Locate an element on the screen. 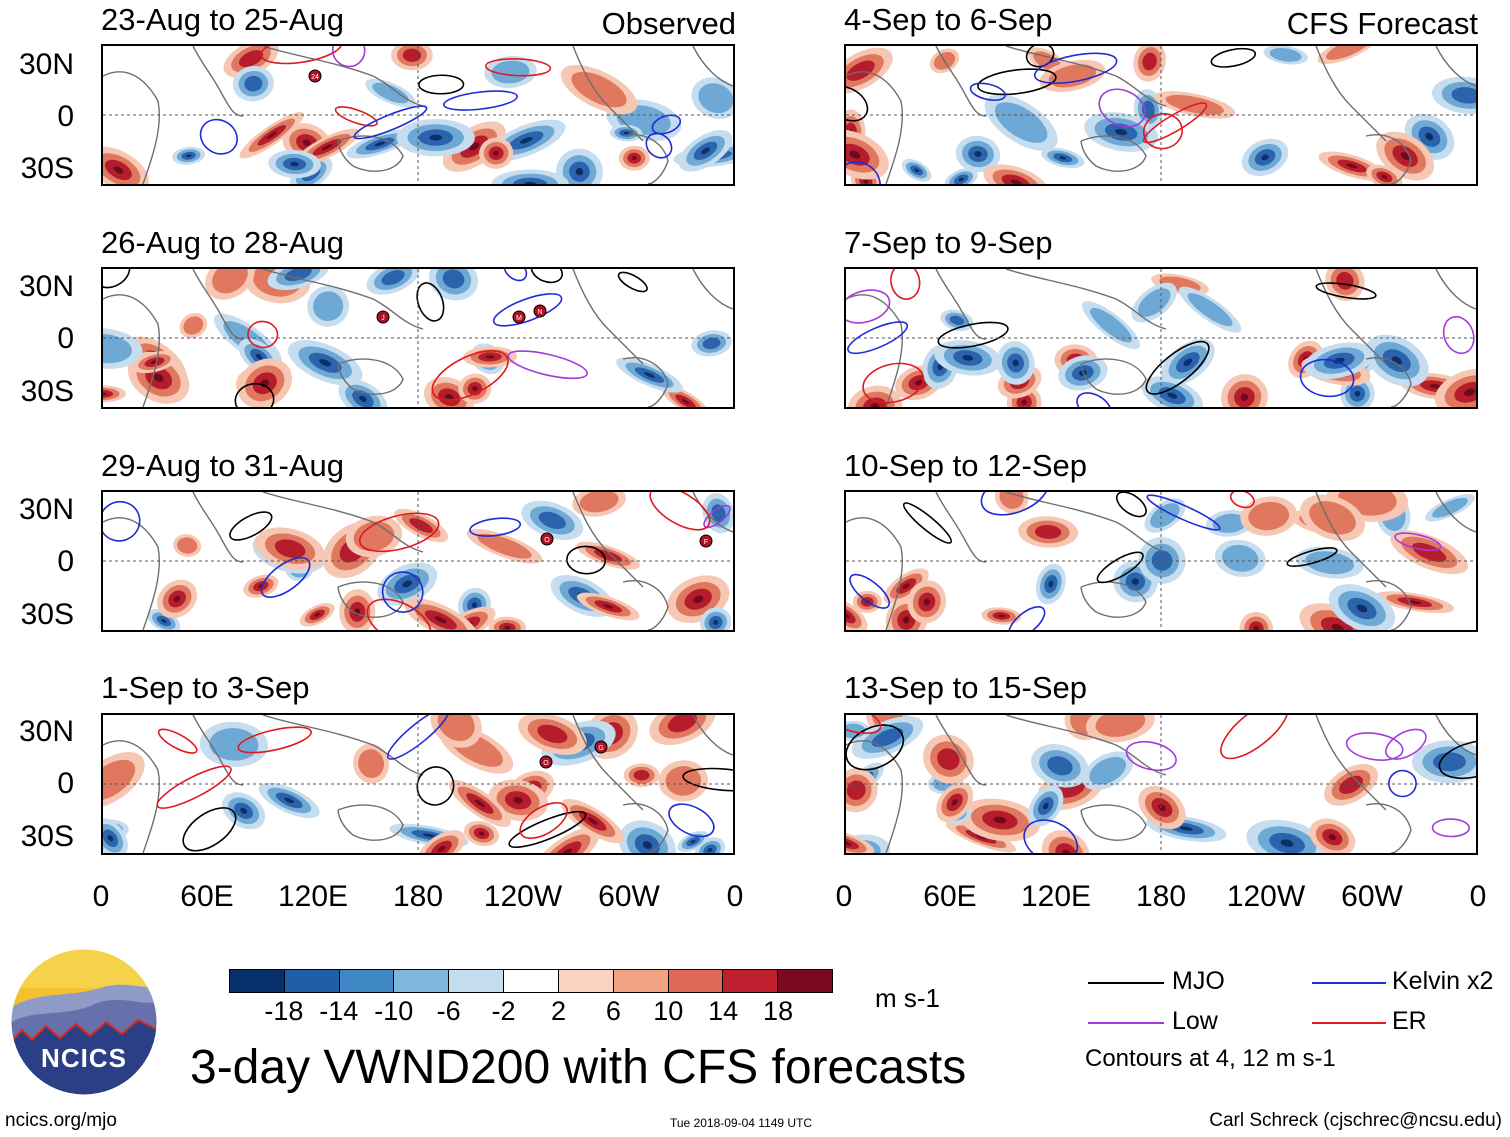 The width and height of the screenshot is (1510, 1137). colorbar-tick-label: 10 is located at coordinates (668, 1011).